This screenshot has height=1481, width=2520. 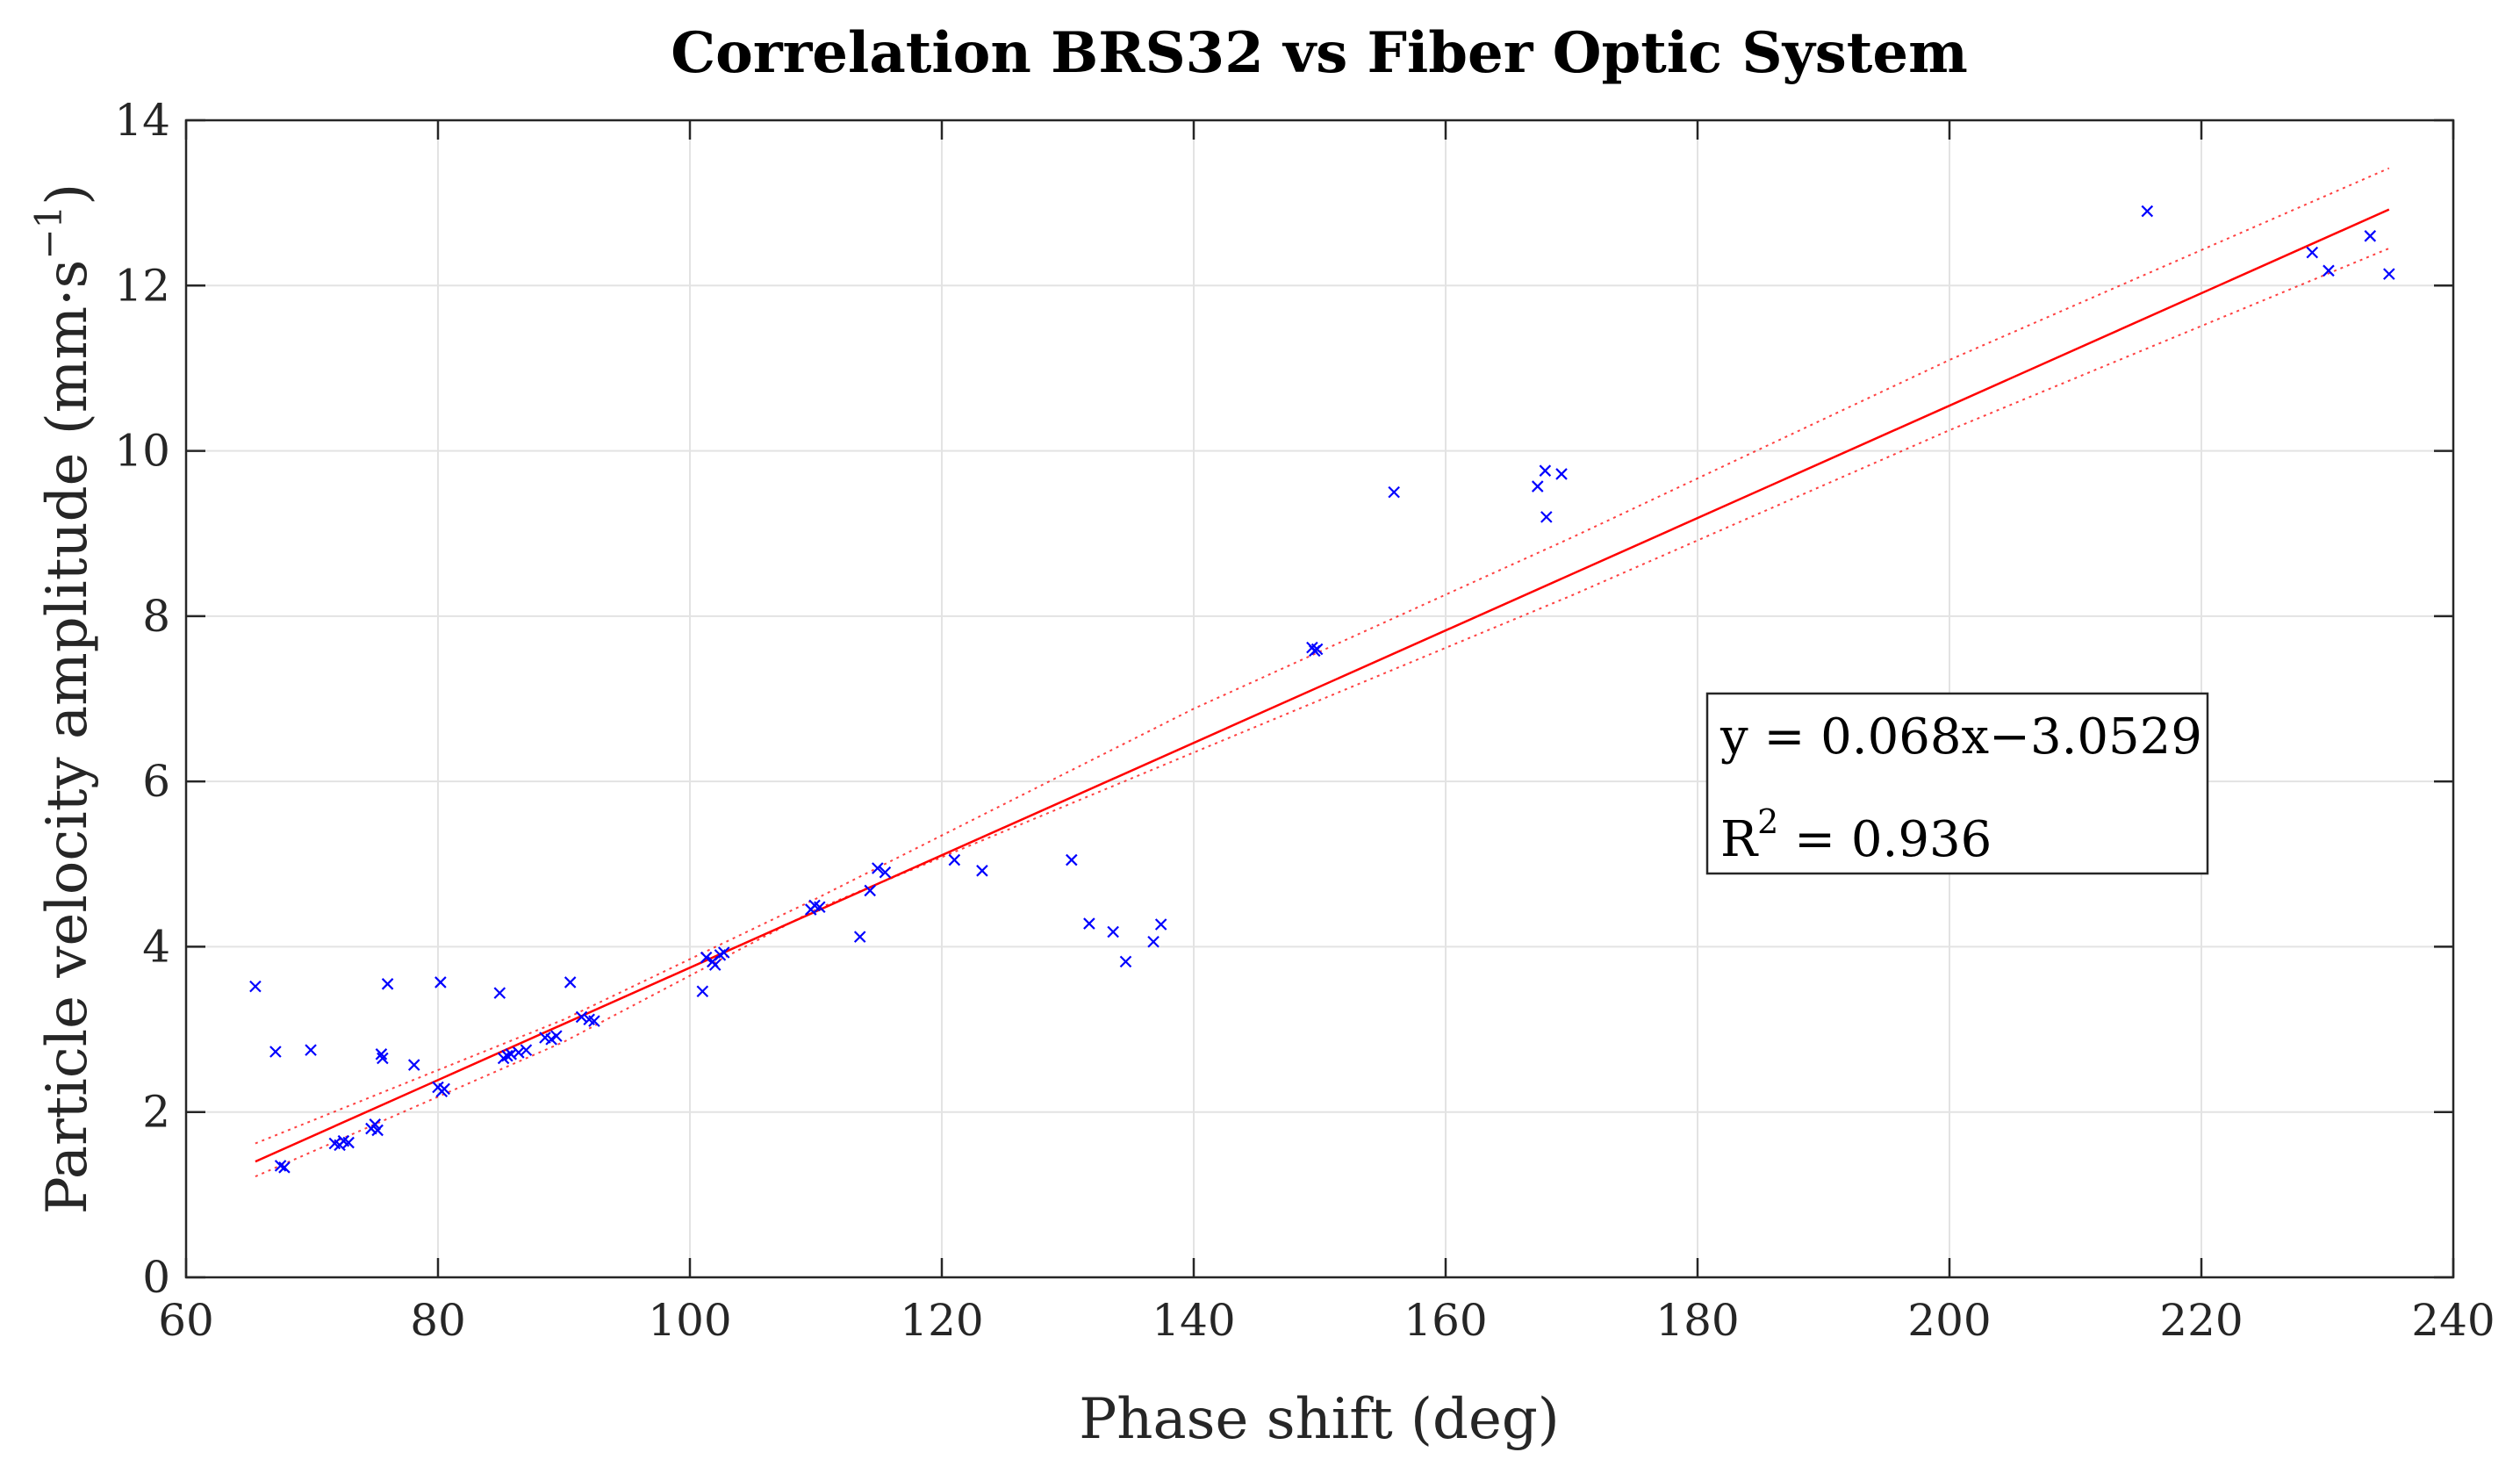 I want to click on x-tick-label: 140, so click(x=1193, y=1320).